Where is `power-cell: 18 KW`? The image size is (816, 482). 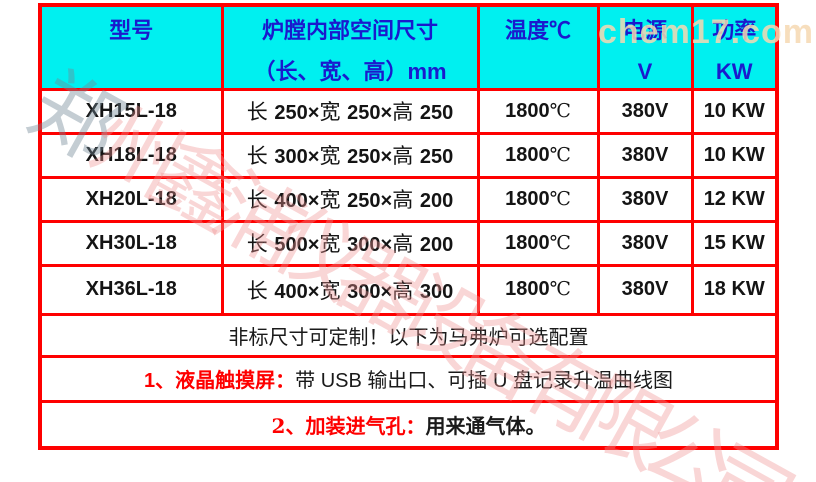
power-cell: 18 KW is located at coordinates (734, 289).